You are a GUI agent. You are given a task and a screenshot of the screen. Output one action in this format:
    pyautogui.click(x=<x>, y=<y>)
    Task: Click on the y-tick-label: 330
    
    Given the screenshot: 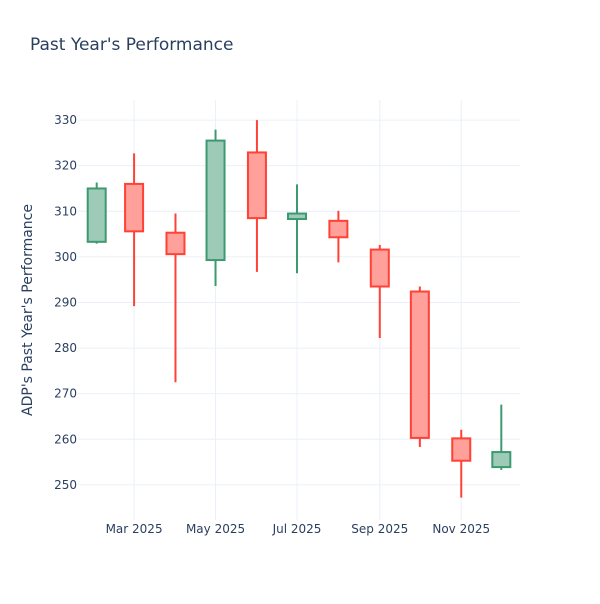 What is the action you would take?
    pyautogui.click(x=65, y=120)
    